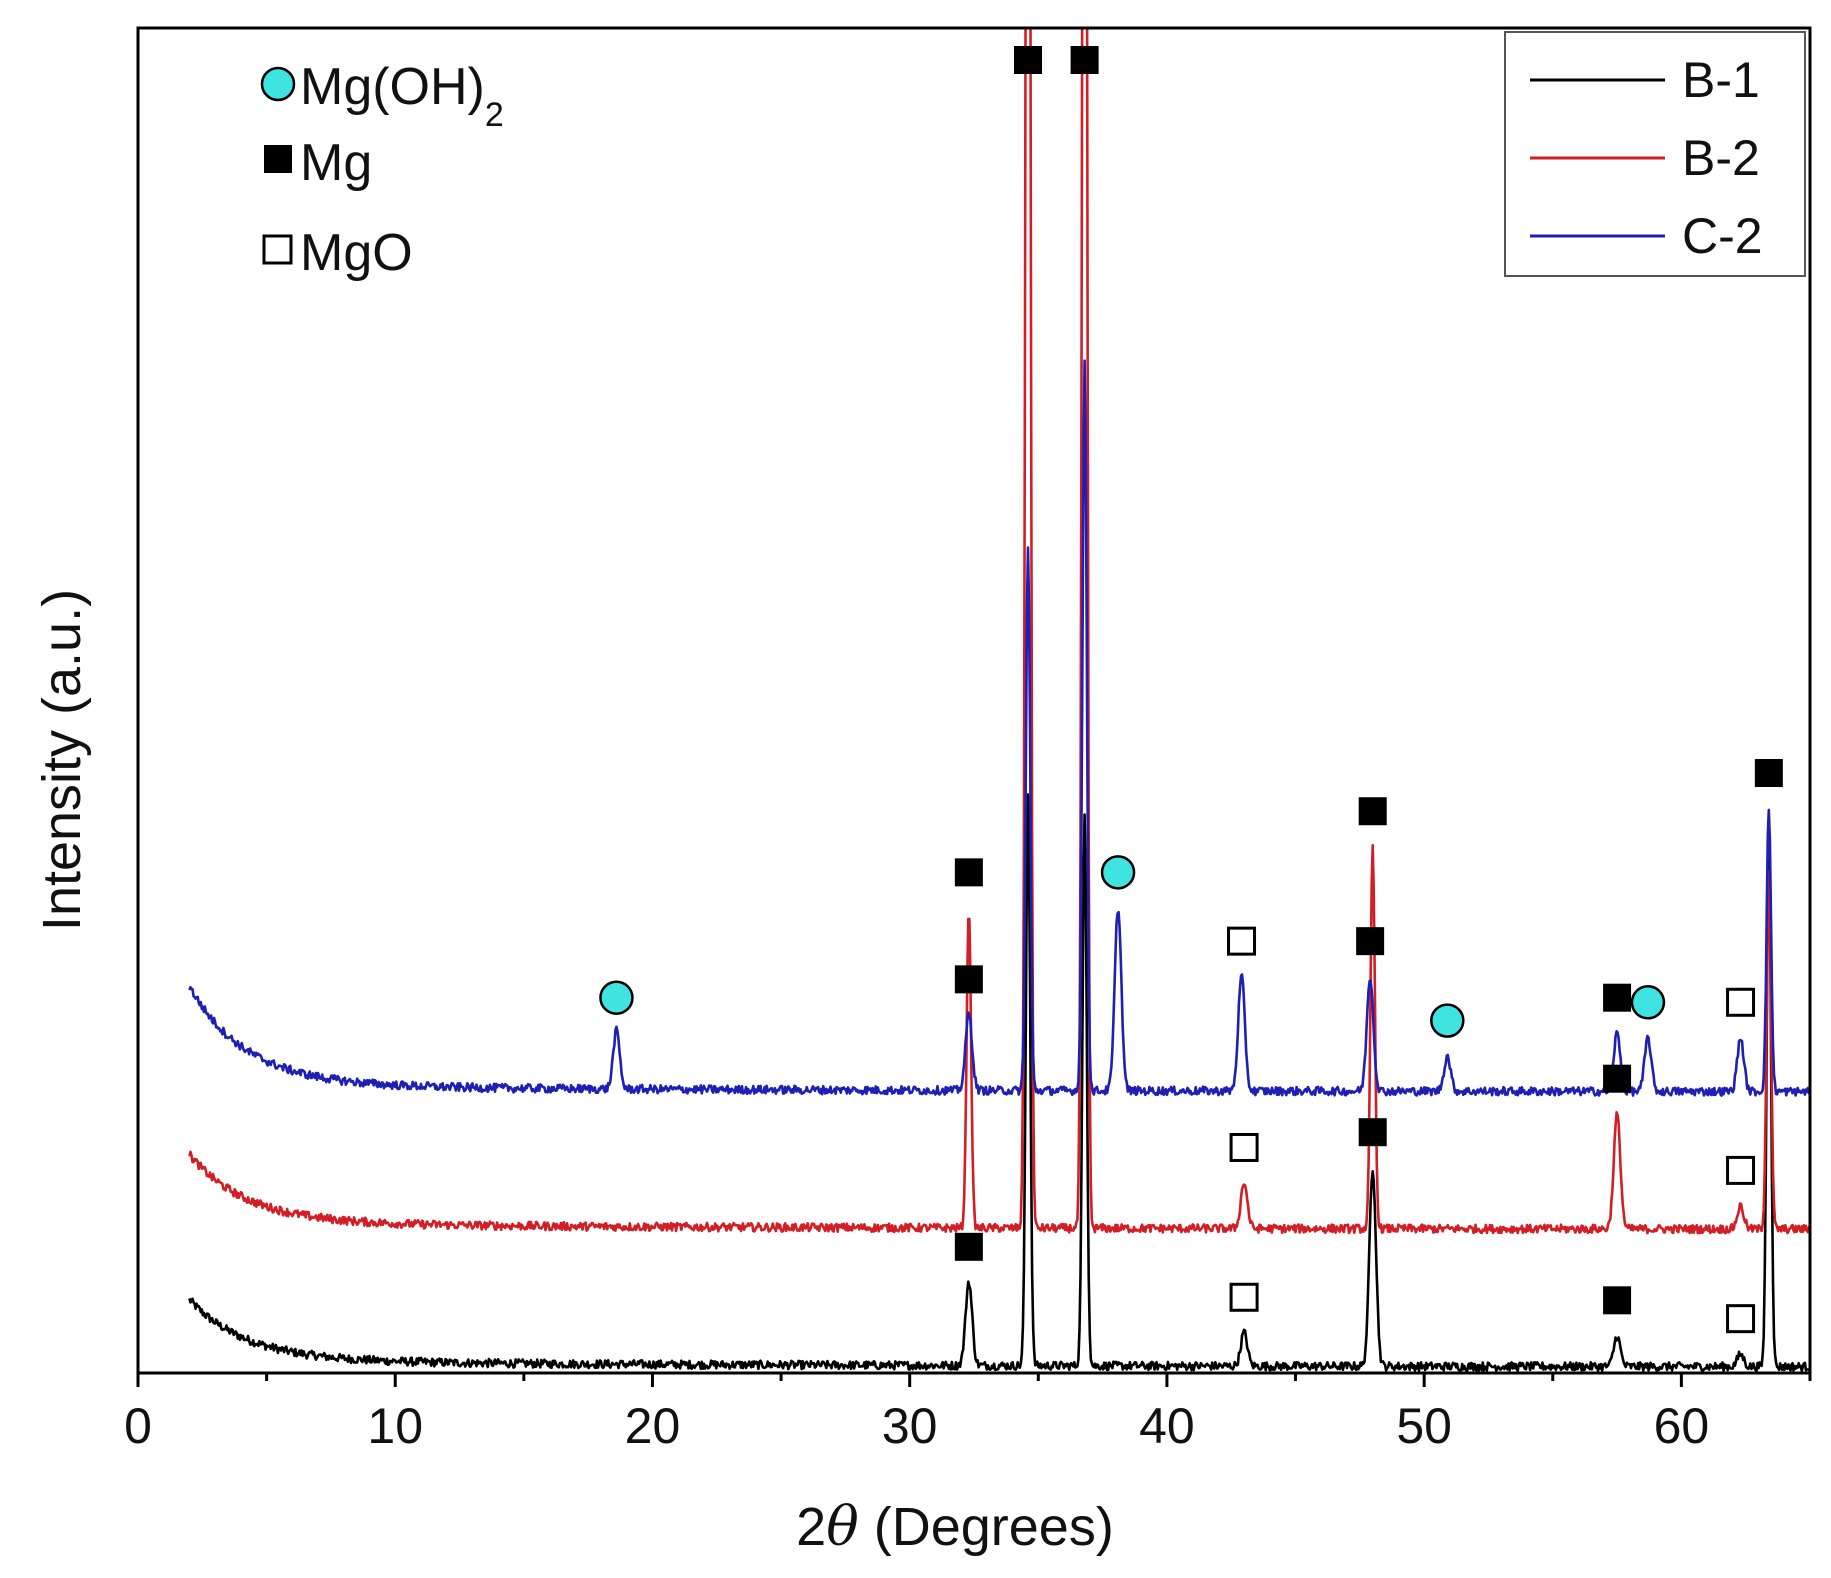 The height and width of the screenshot is (1578, 1831). Describe the element at coordinates (1721, 158) in the screenshot. I see `legend-label-b2: B-2` at that location.